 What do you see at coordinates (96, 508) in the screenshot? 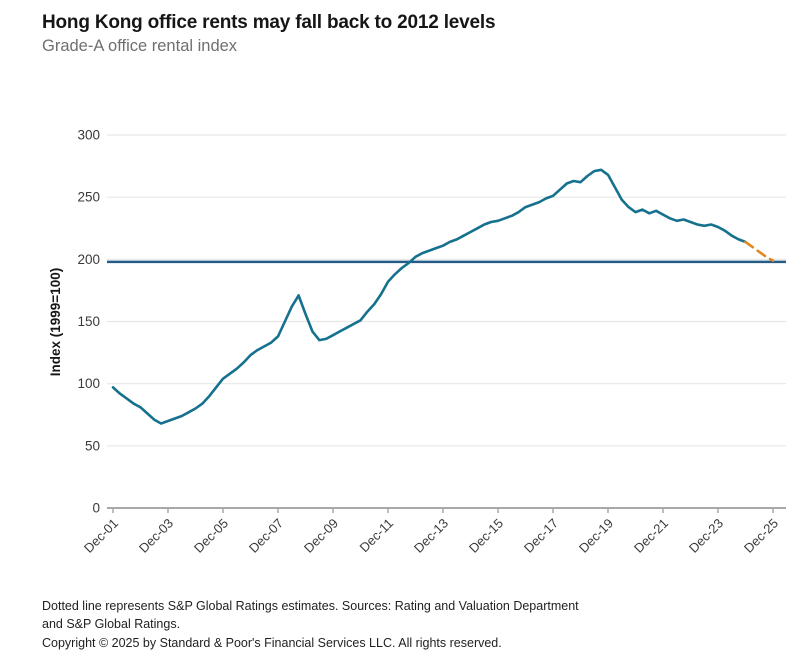
I see `y-tick-label: 0` at bounding box center [96, 508].